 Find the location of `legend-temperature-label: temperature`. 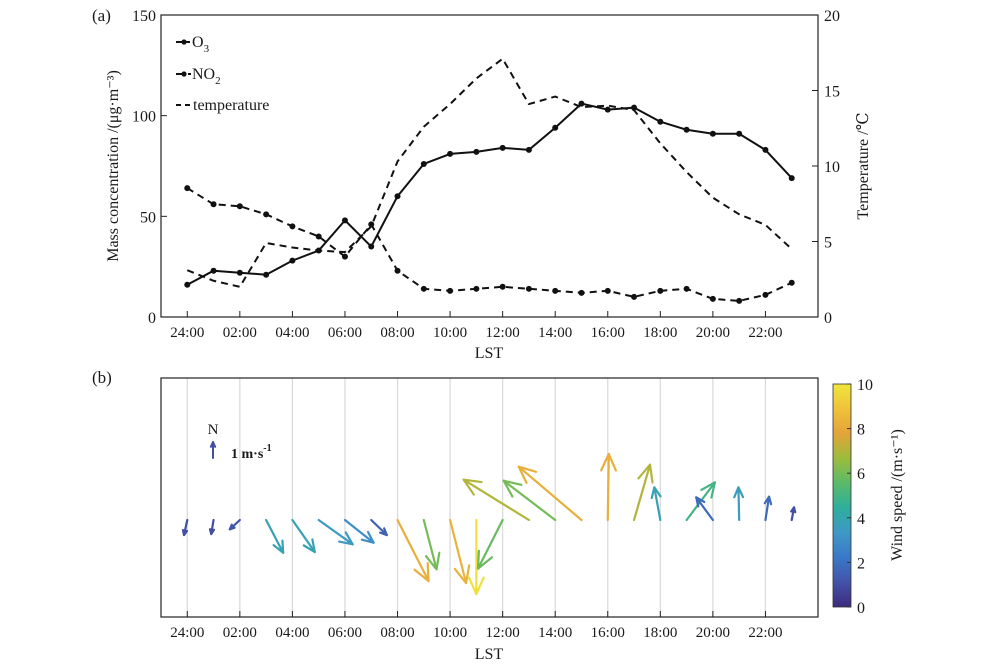

legend-temperature-label: temperature is located at coordinates (231, 105).